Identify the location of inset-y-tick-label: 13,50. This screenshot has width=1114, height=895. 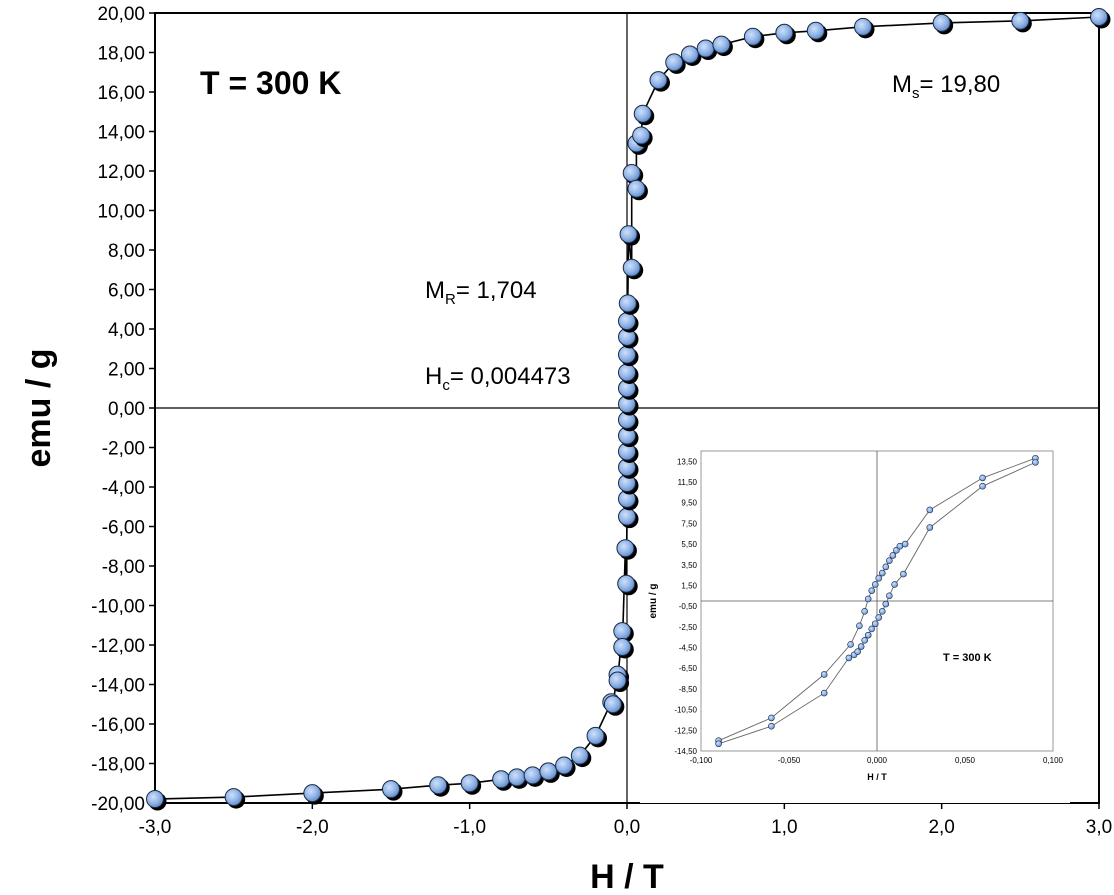
(687, 461).